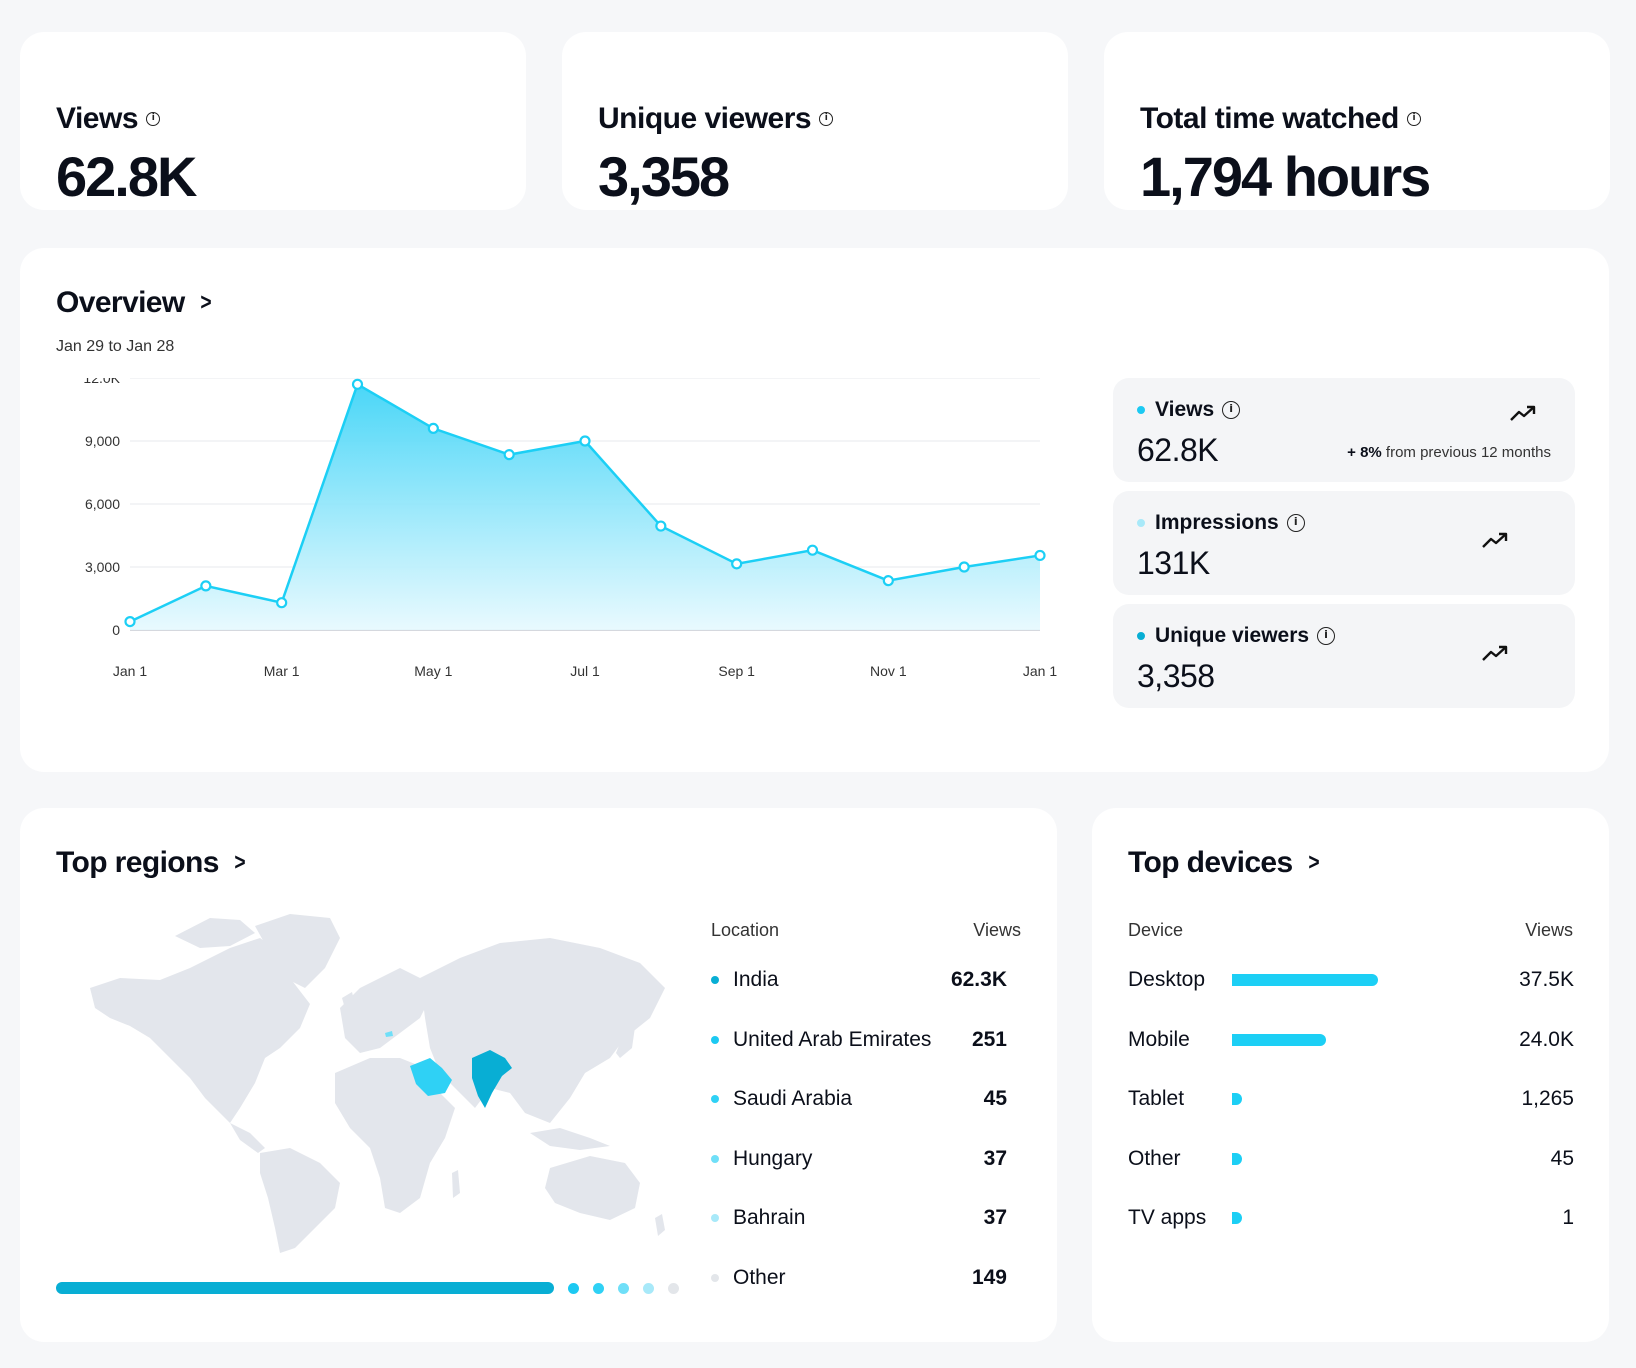 This screenshot has height=1368, width=1636. Describe the element at coordinates (989, 1277) in the screenshot. I see `region-views: 149` at that location.